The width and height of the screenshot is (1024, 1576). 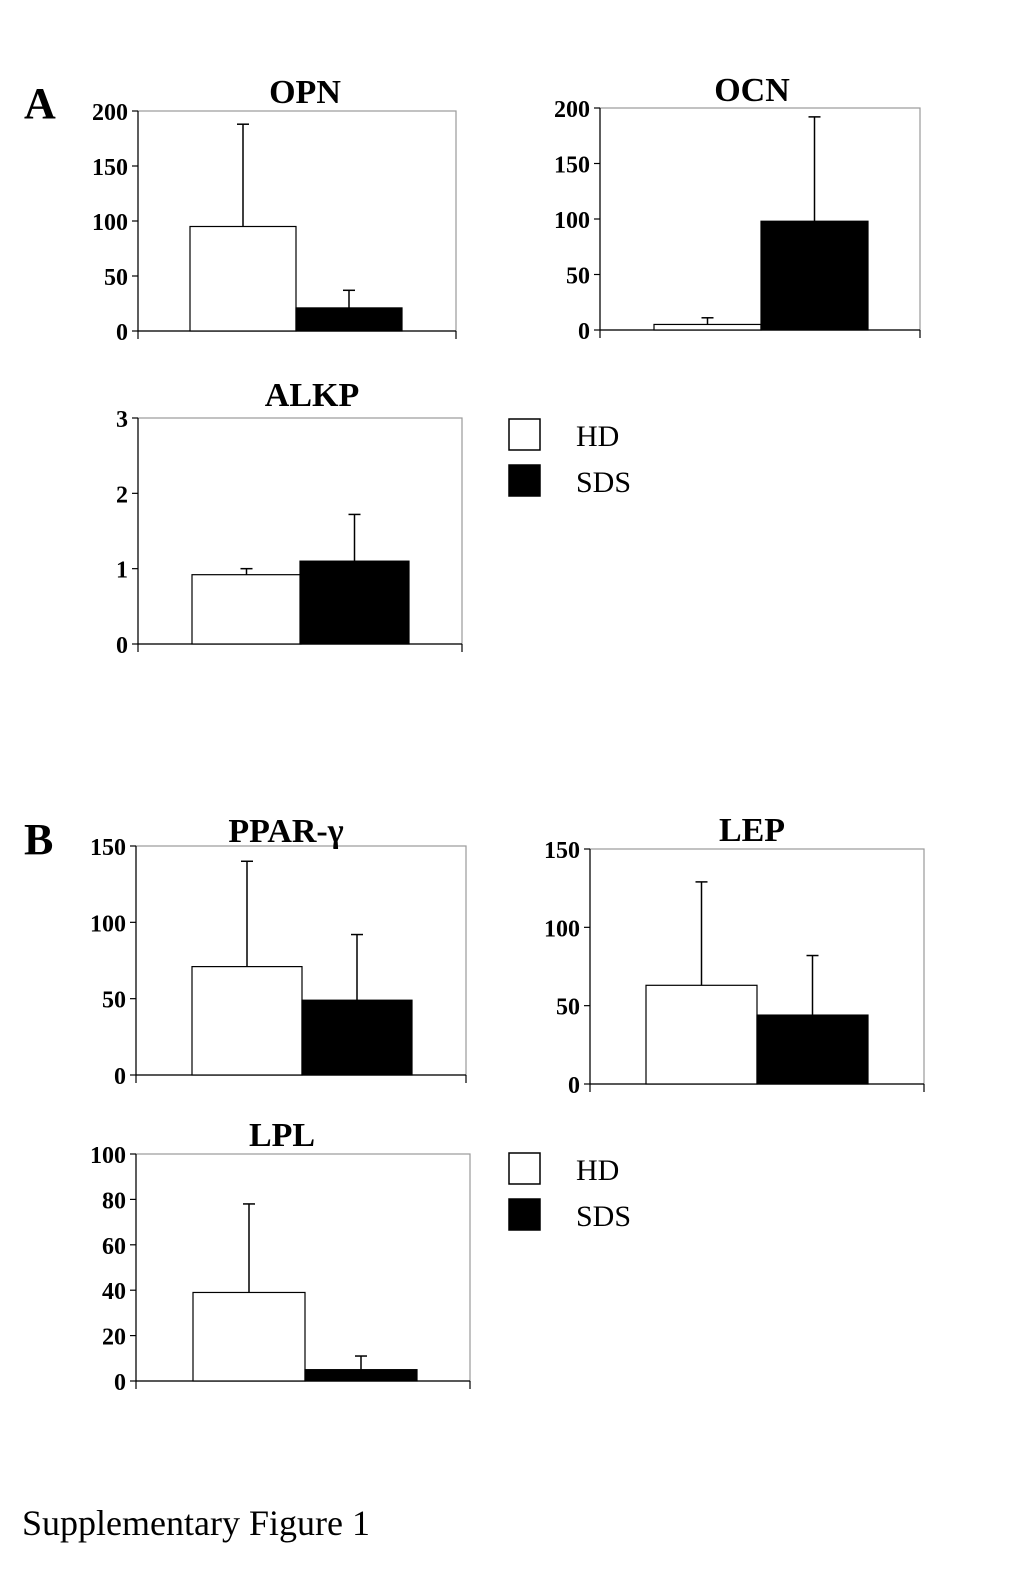 I want to click on y-tick-label: 20, so click(x=114, y=1338).